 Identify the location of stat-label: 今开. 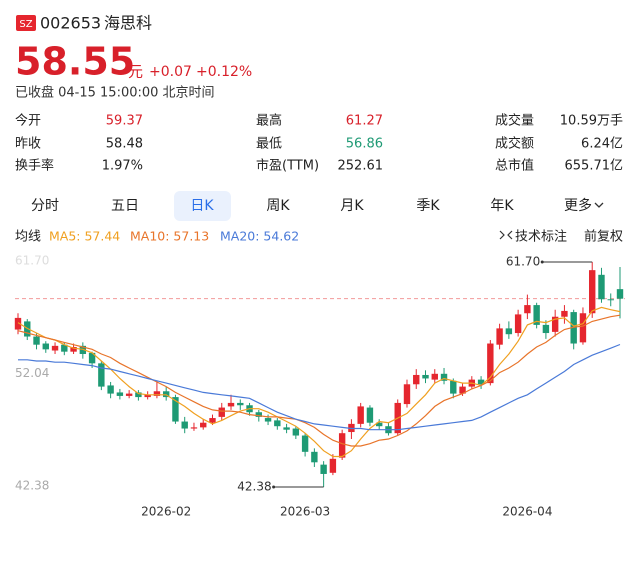
(28, 121).